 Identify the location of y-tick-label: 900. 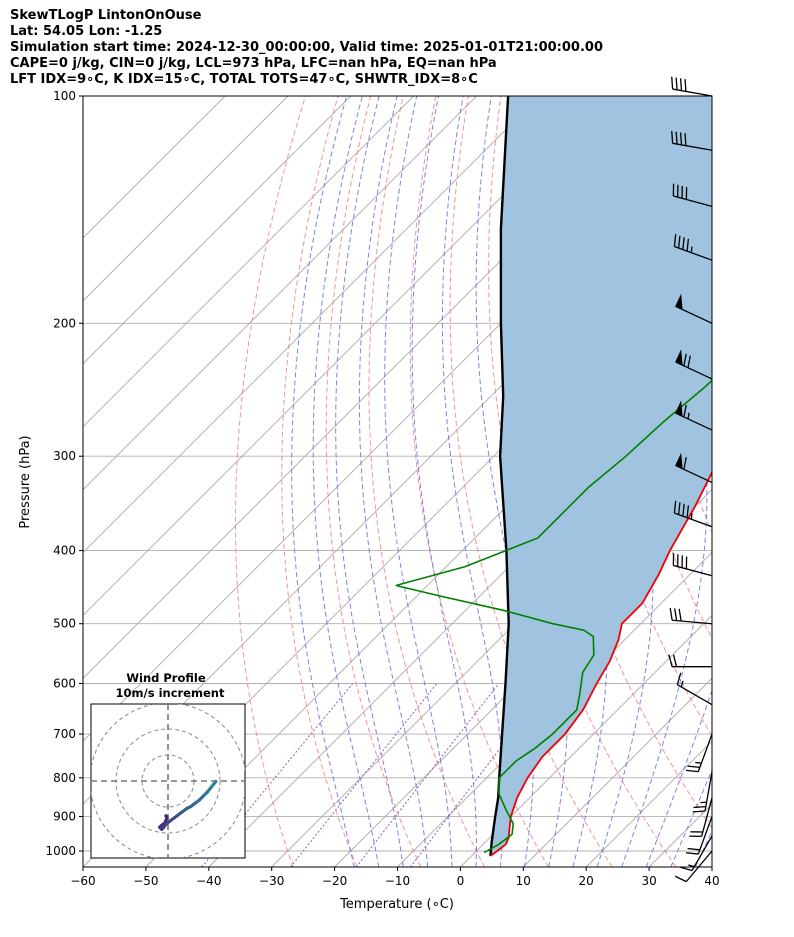
(64, 816).